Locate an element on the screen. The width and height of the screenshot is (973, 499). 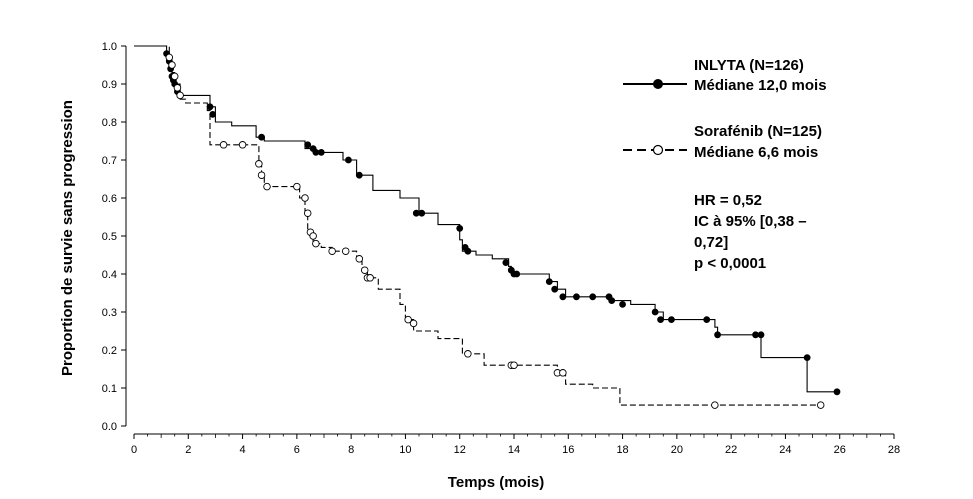
y-tick-label: 0.2 is located at coordinates (109, 351).